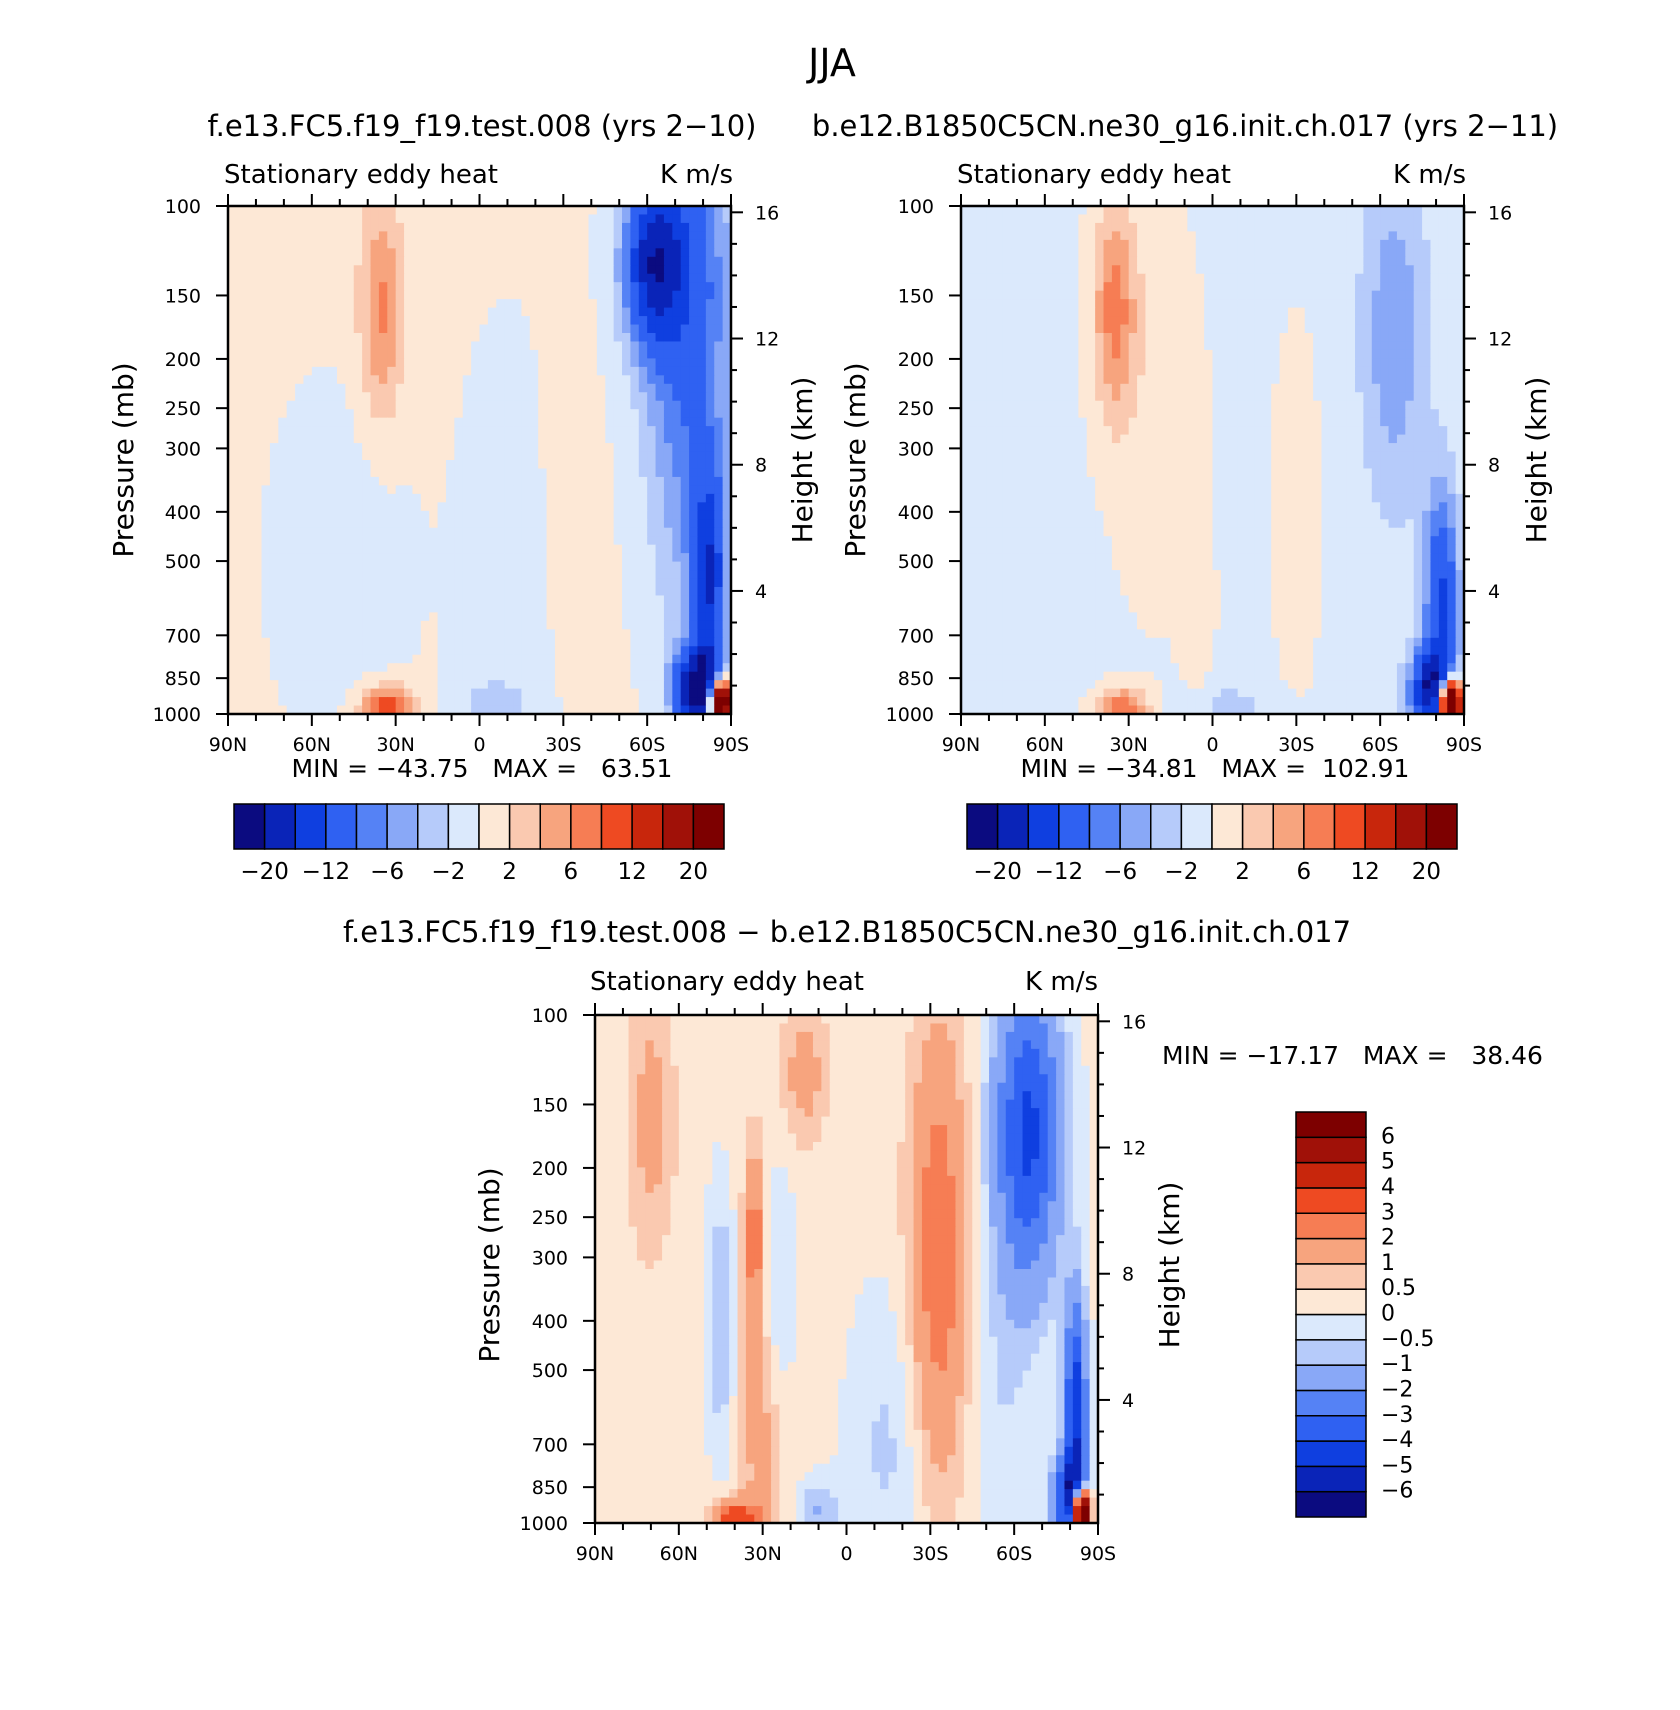  I want to click on y-tick-label: 150, so click(183, 296).